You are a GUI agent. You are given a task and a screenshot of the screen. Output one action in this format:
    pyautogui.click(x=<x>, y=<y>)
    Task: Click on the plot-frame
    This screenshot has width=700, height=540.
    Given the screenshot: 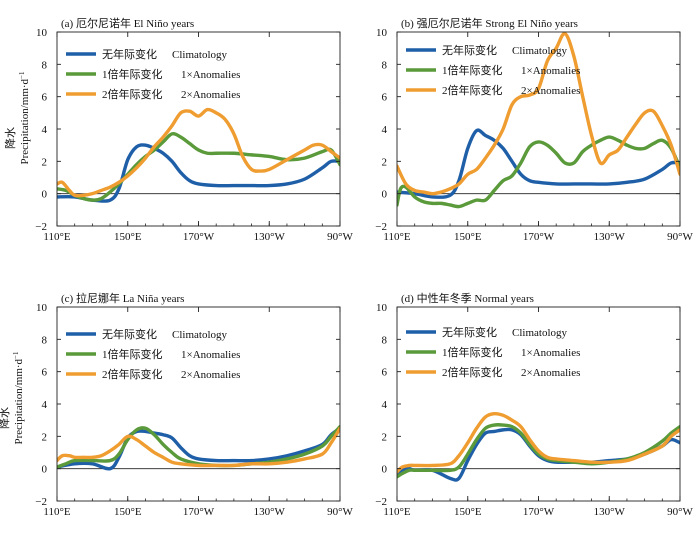 What is the action you would take?
    pyautogui.click(x=198, y=129)
    